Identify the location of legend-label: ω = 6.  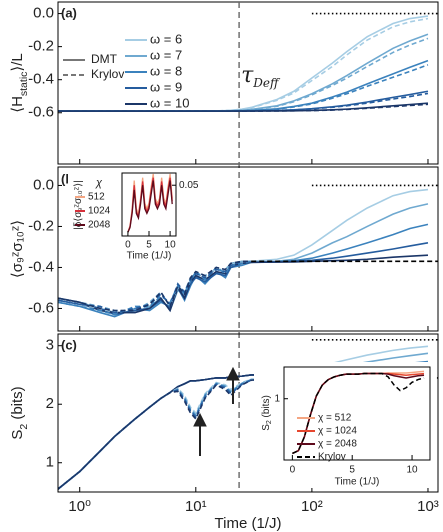
(166, 38).